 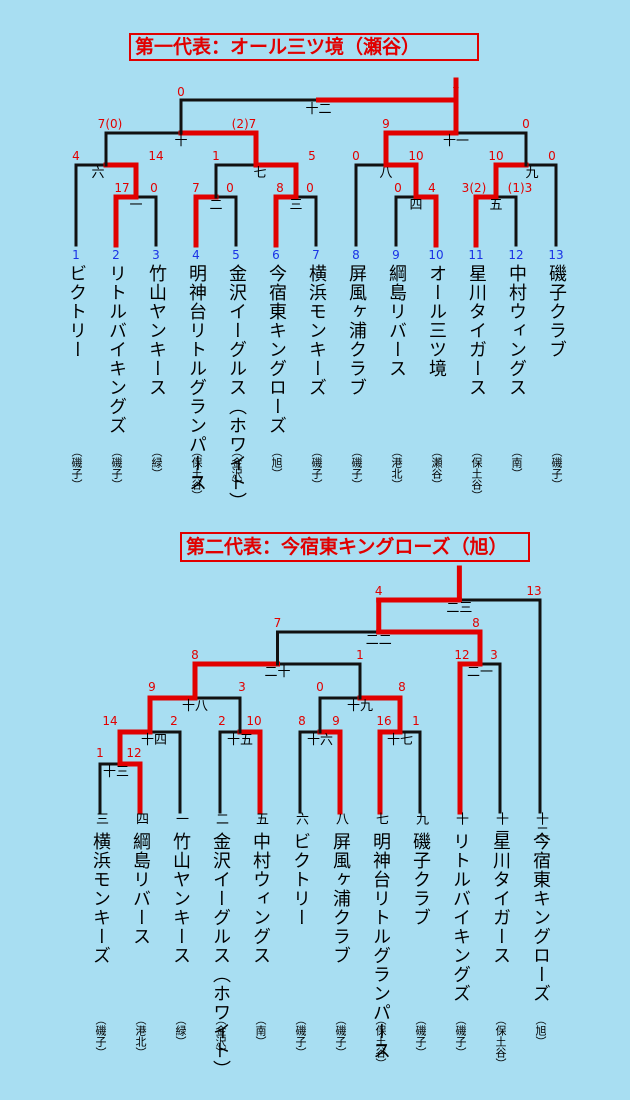 I want to click on round-label: 十三, so click(x=116, y=772).